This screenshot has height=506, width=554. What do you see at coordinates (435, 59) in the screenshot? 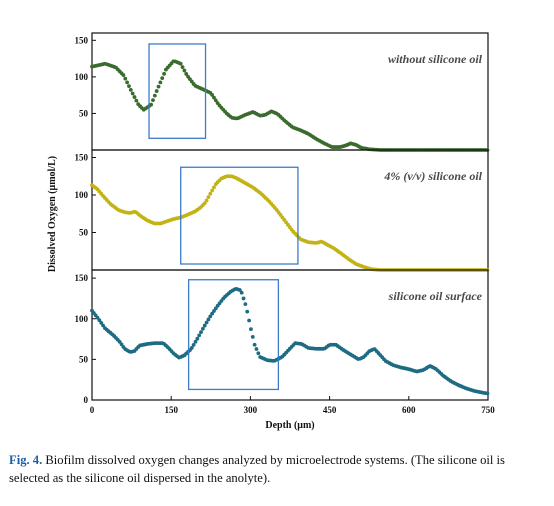
I see `series-annotation: without silicone oil` at bounding box center [435, 59].